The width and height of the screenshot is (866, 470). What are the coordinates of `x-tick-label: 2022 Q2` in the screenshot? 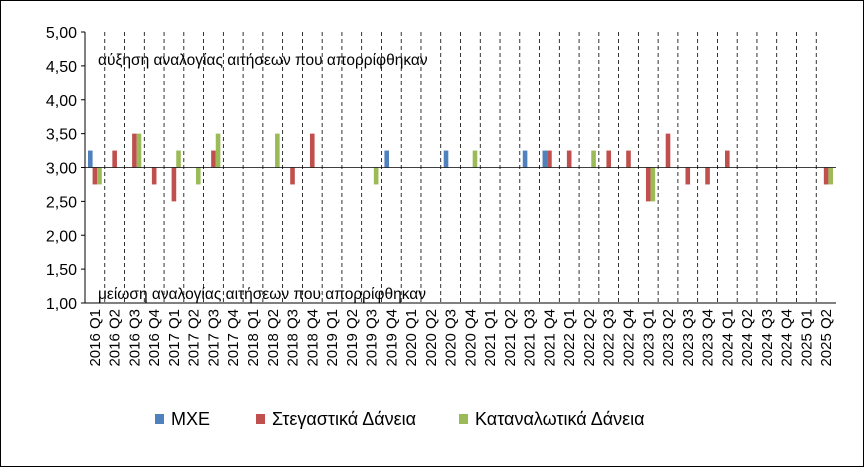 It's located at (589, 338).